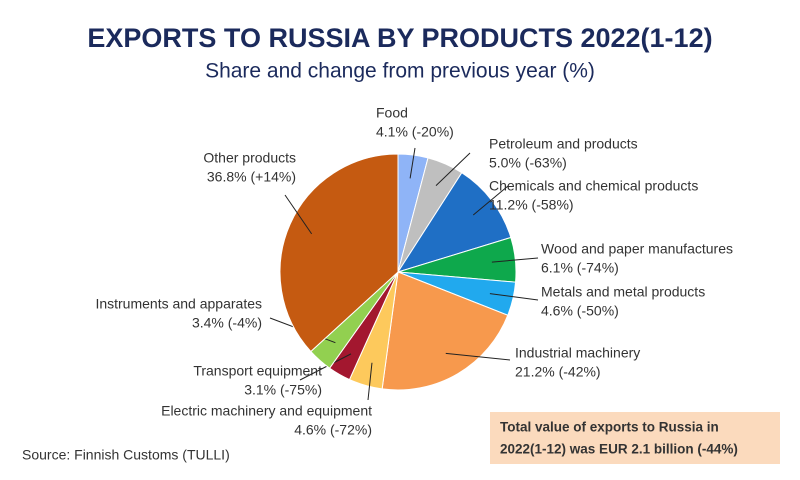  I want to click on value-label: 4.1% (-20%), so click(415, 132).